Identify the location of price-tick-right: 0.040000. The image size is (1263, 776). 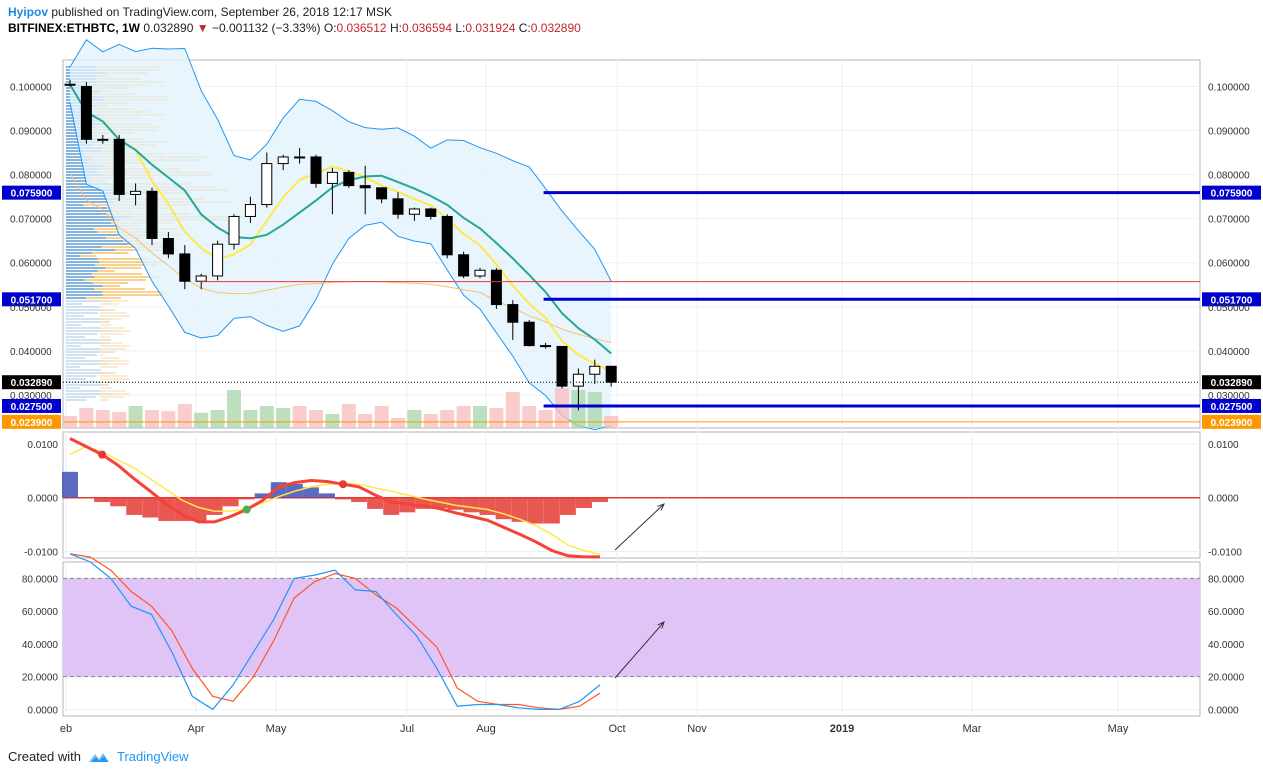
(1229, 352).